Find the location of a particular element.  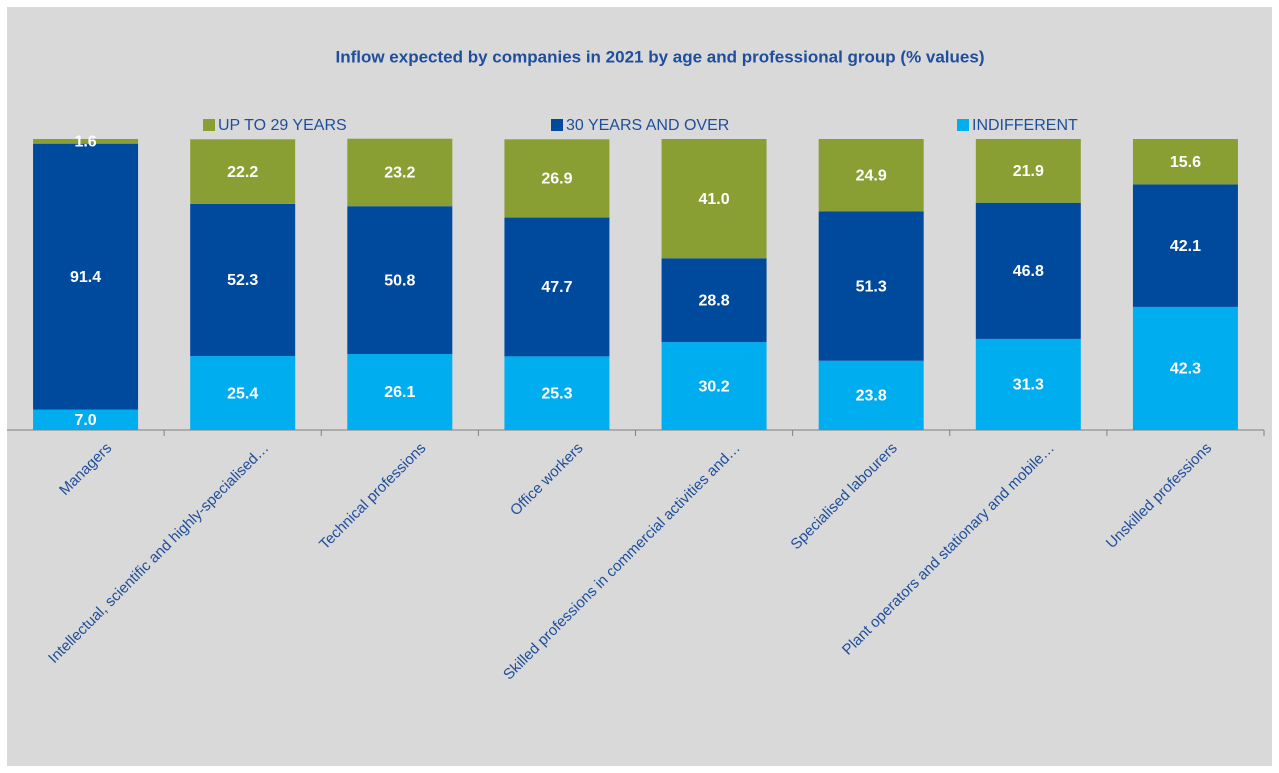

value-label: 42.3 is located at coordinates (1185, 369).